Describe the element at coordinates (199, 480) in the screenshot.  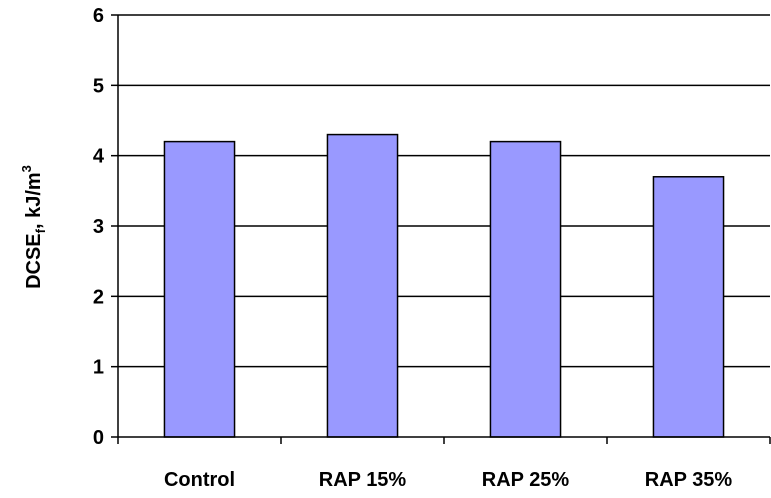
I see `x-tick-label: Control` at that location.